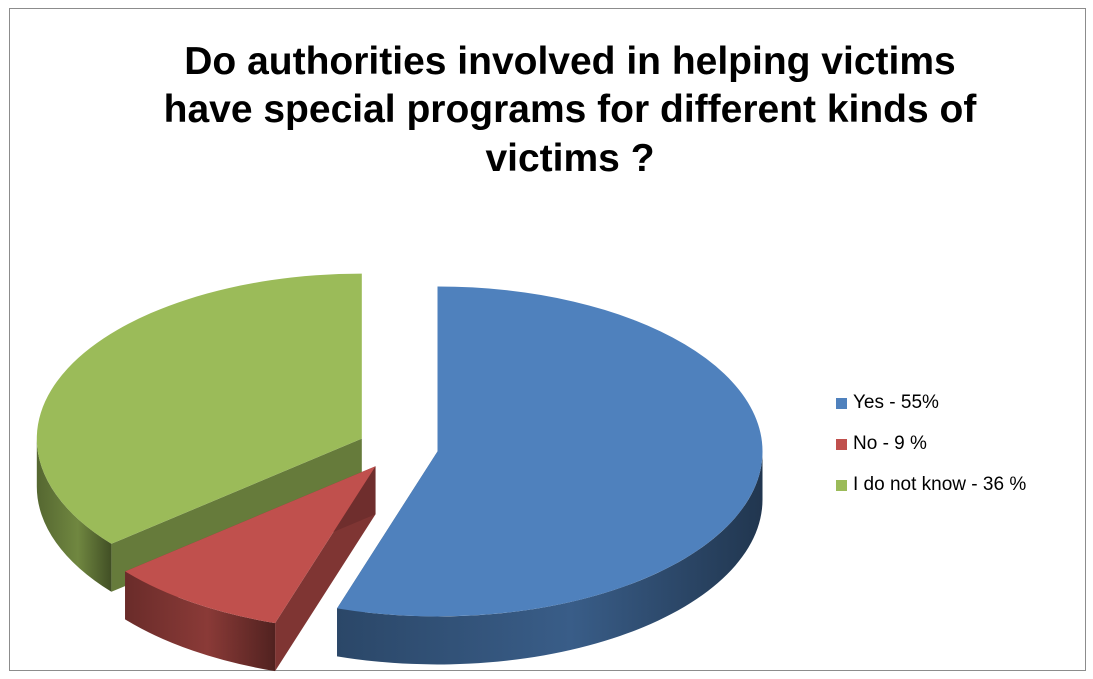 Image resolution: width=1093 pixels, height=679 pixels. Describe the element at coordinates (890, 443) in the screenshot. I see `legend-label-no: No - 9 %` at that location.